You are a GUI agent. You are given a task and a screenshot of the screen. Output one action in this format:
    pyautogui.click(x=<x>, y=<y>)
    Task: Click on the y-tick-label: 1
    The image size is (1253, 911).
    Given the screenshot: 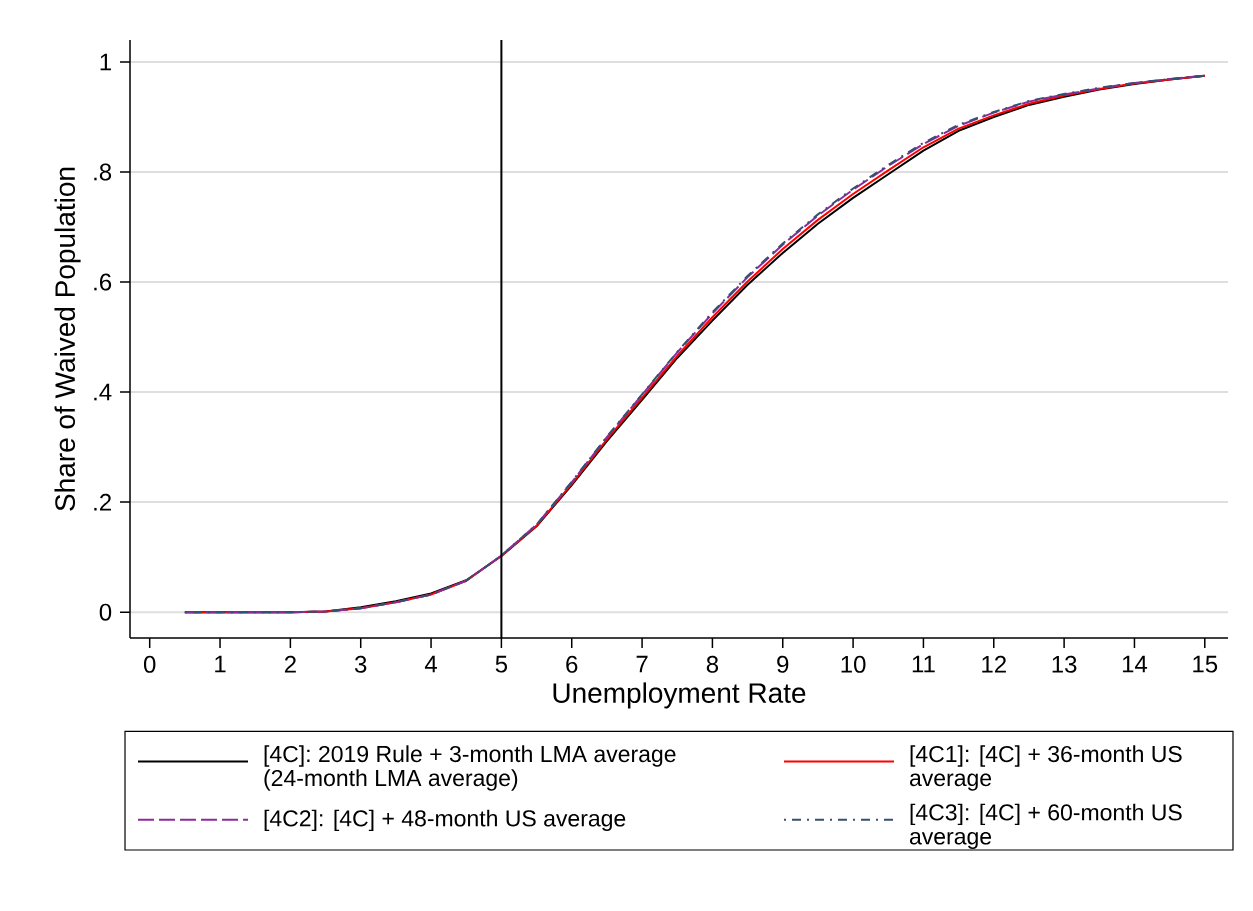 What is the action you would take?
    pyautogui.click(x=105, y=62)
    